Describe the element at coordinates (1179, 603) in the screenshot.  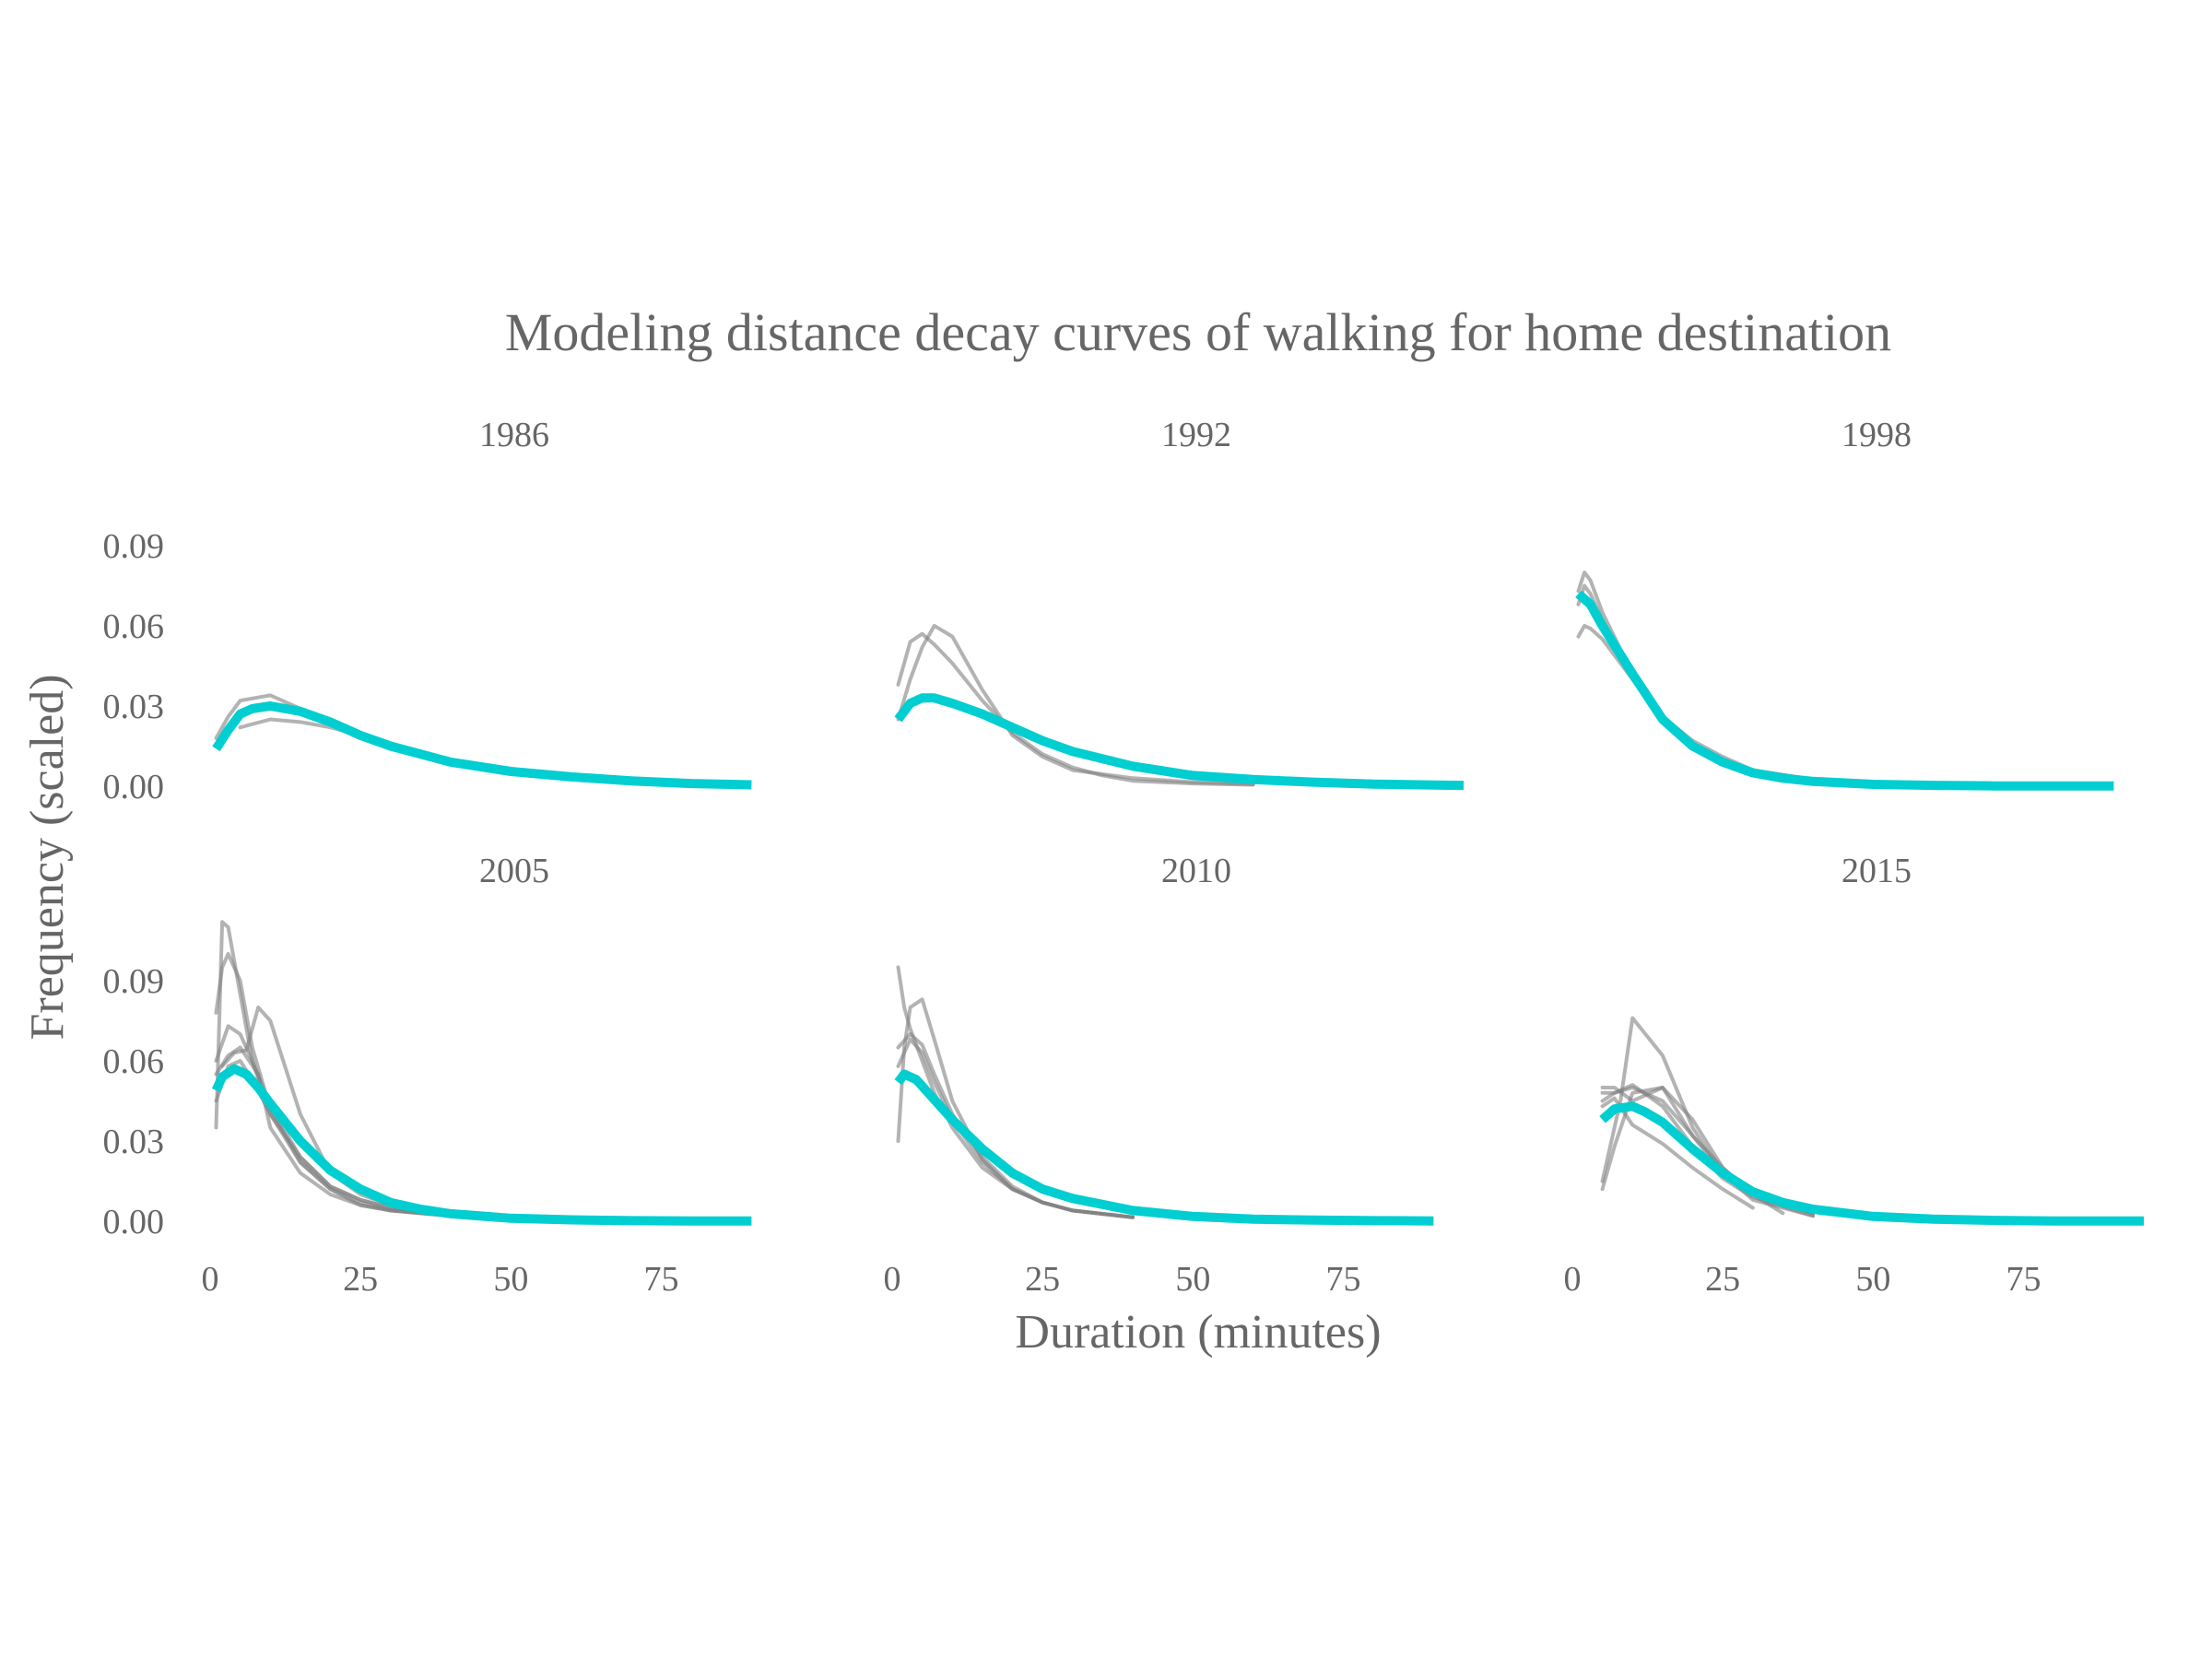
I see `panel-1992: 1992` at that location.